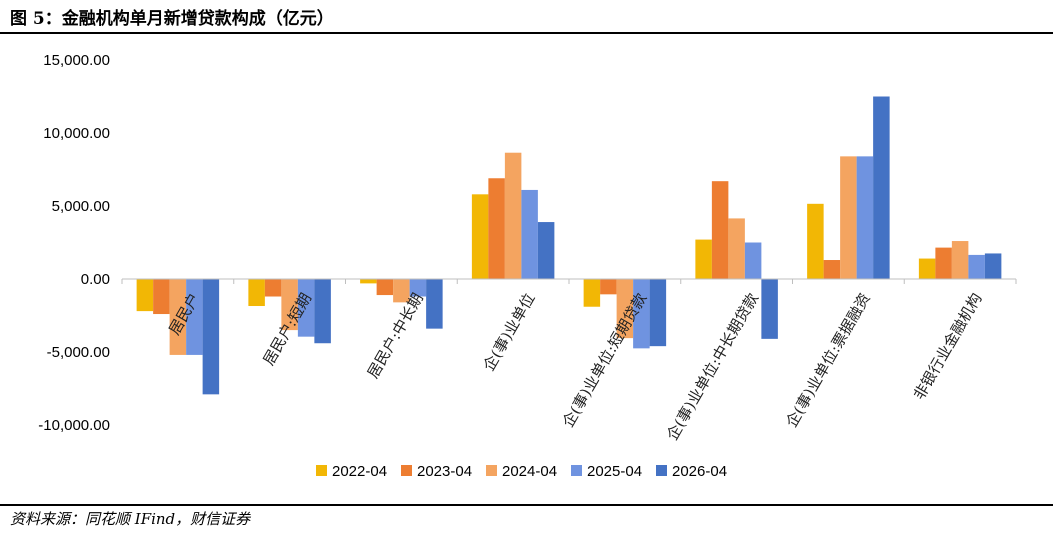 The image size is (1053, 533). What do you see at coordinates (130, 519) in the screenshot?
I see `source-note: 资料来源：同花顺 IFind，财信证券` at bounding box center [130, 519].